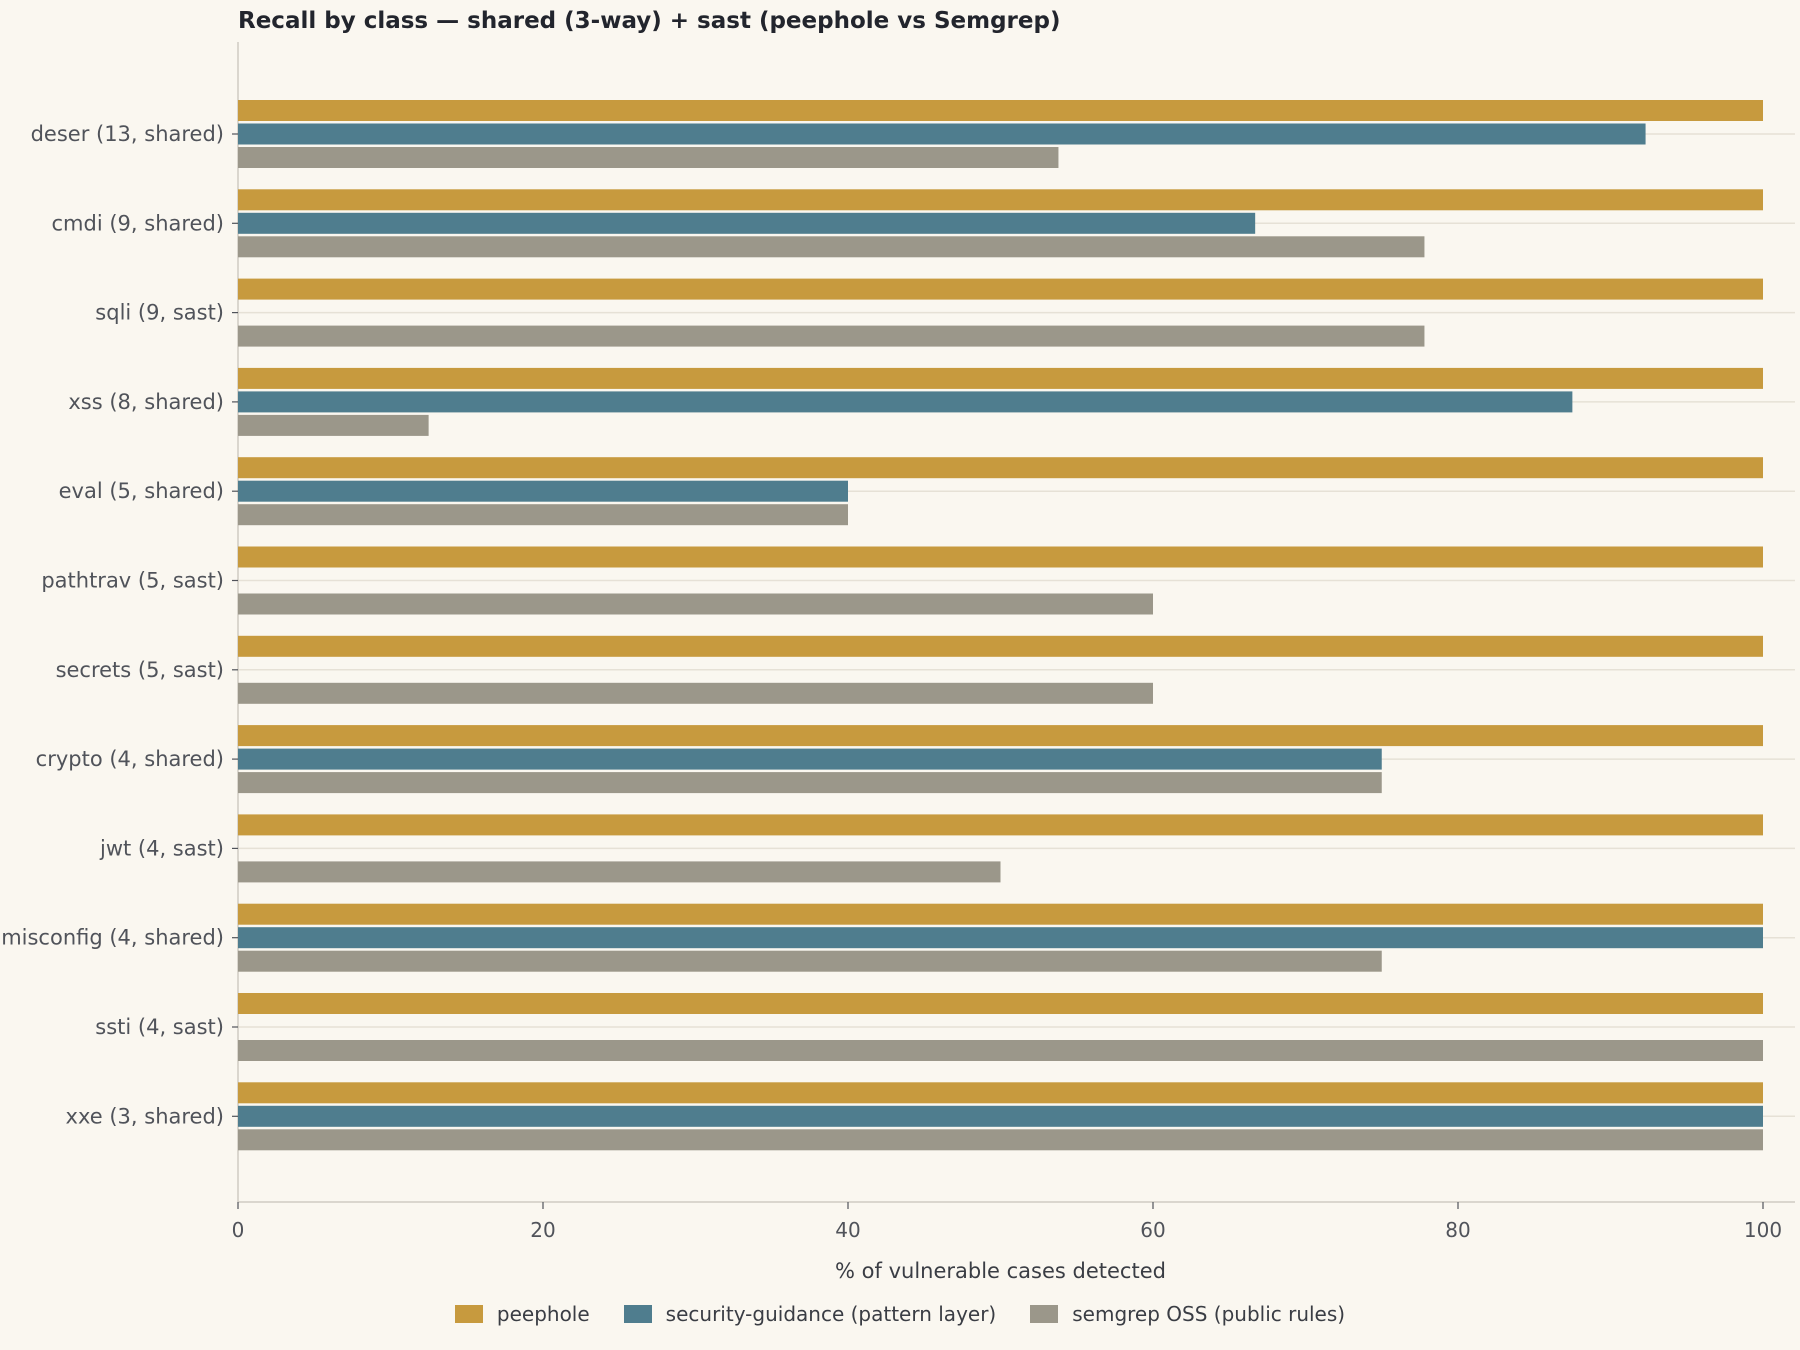 The image size is (1800, 1350). Describe the element at coordinates (138, 223) in the screenshot. I see `category-label: cmdi (9, shared)` at that location.